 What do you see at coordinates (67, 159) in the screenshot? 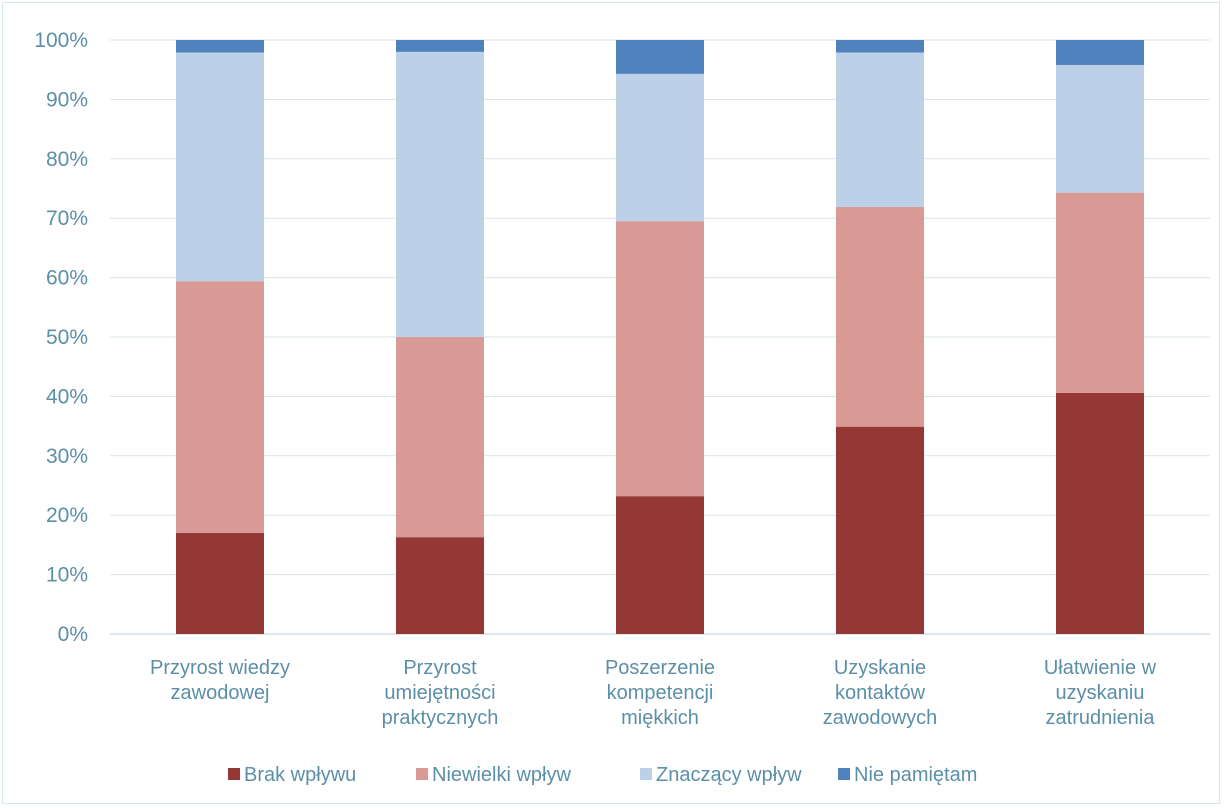
I see `y-tick-label: 80%` at bounding box center [67, 159].